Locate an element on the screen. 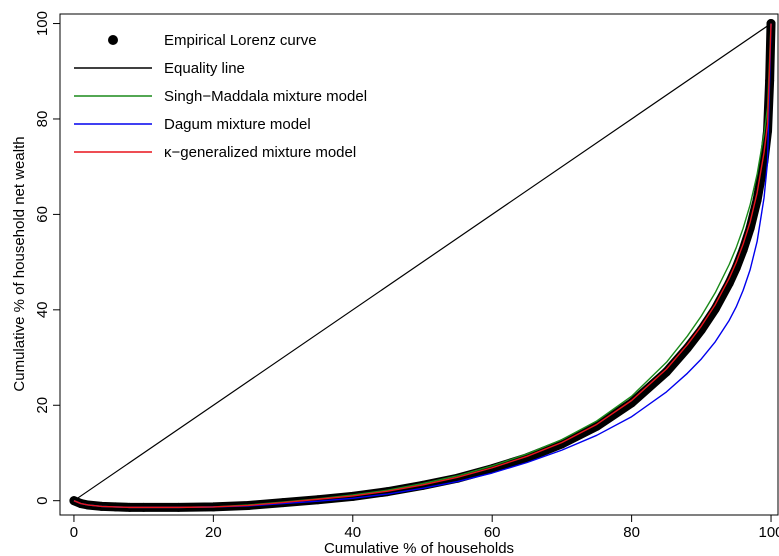 The height and width of the screenshot is (556, 779). legend-item-empirical-lorenz-curve: Empirical Lorenz curve is located at coordinates (212, 40).